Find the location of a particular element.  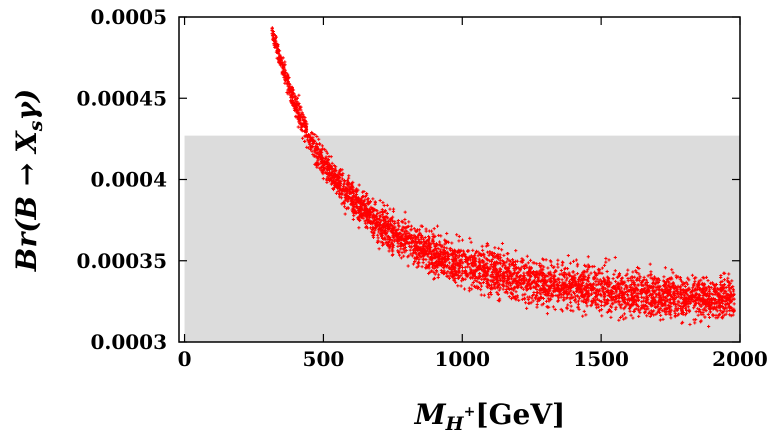

x-axis-label: MH+[GeV] is located at coordinates (490, 416).